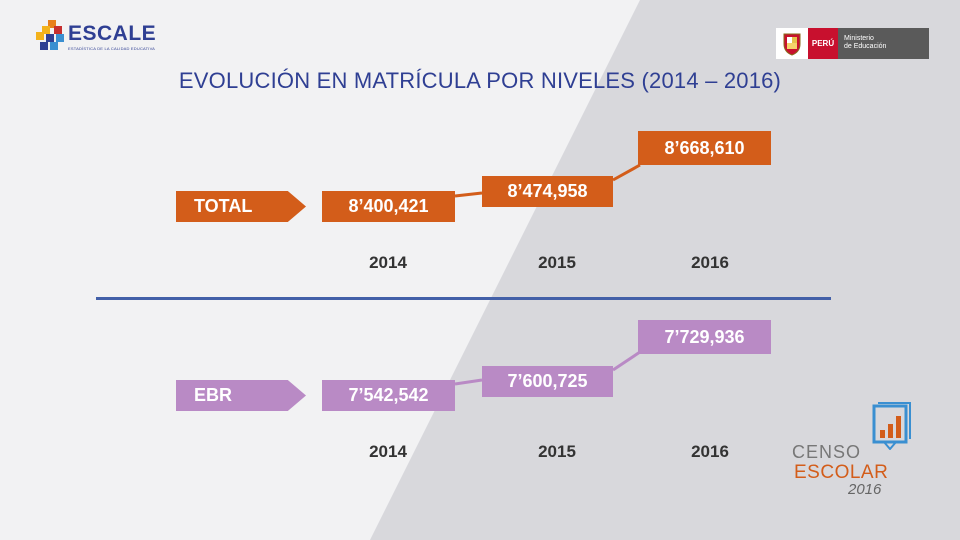  Describe the element at coordinates (710, 451) in the screenshot. I see `ebr-year-2016: 2016` at that location.